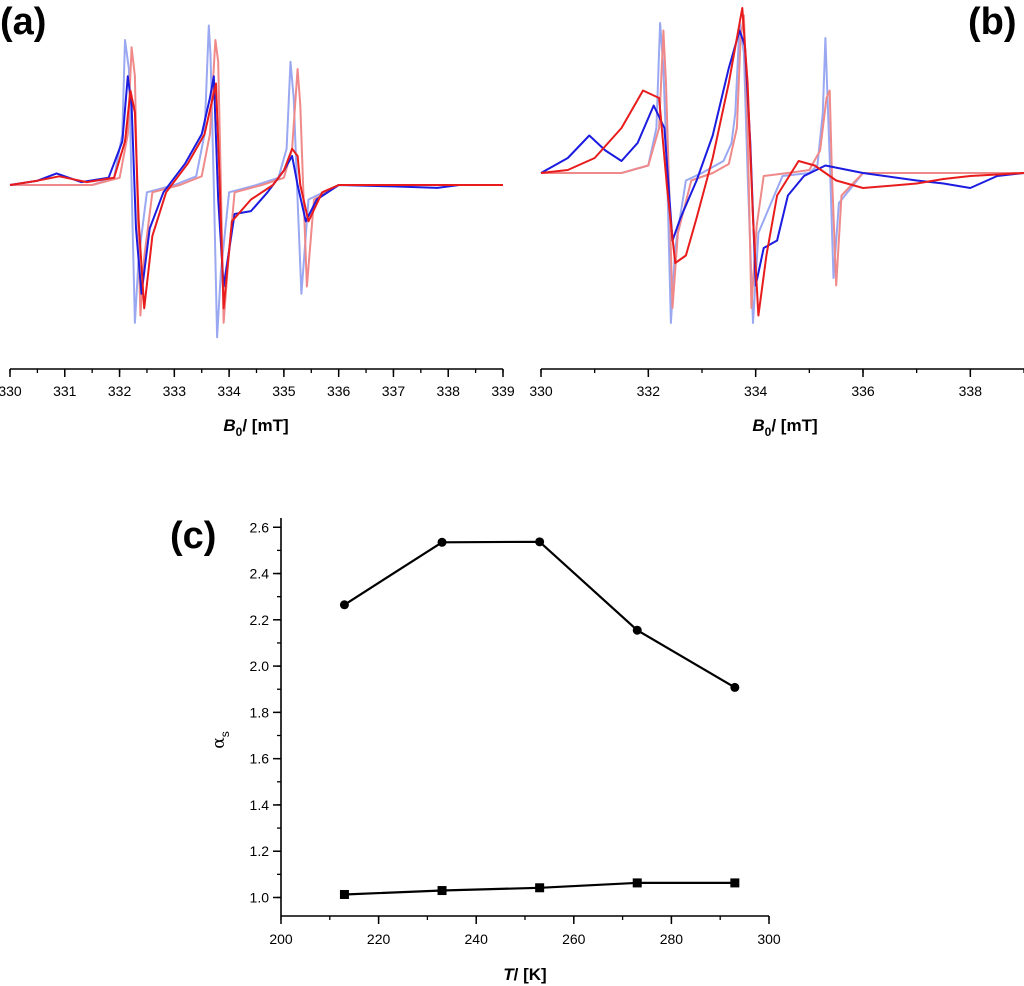  Describe the element at coordinates (281, 939) in the screenshot. I see `x-tick-label: 200` at that location.